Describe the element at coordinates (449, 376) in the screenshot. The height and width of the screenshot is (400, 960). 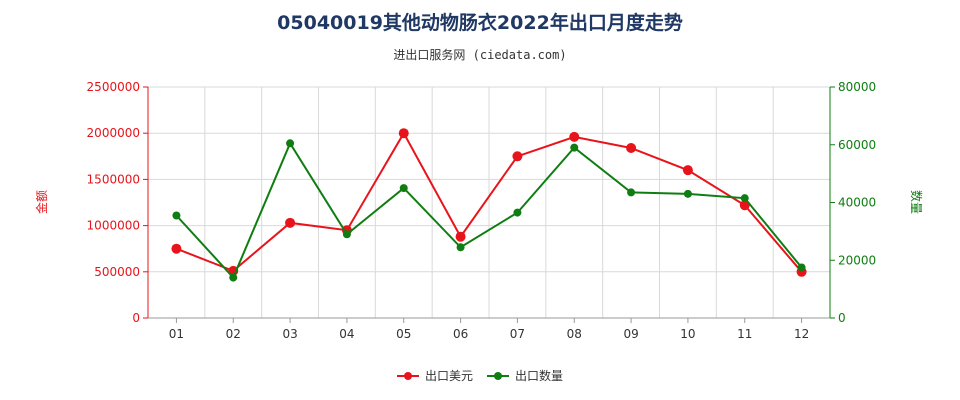
I see `legend-label-value: 出口美元` at that location.